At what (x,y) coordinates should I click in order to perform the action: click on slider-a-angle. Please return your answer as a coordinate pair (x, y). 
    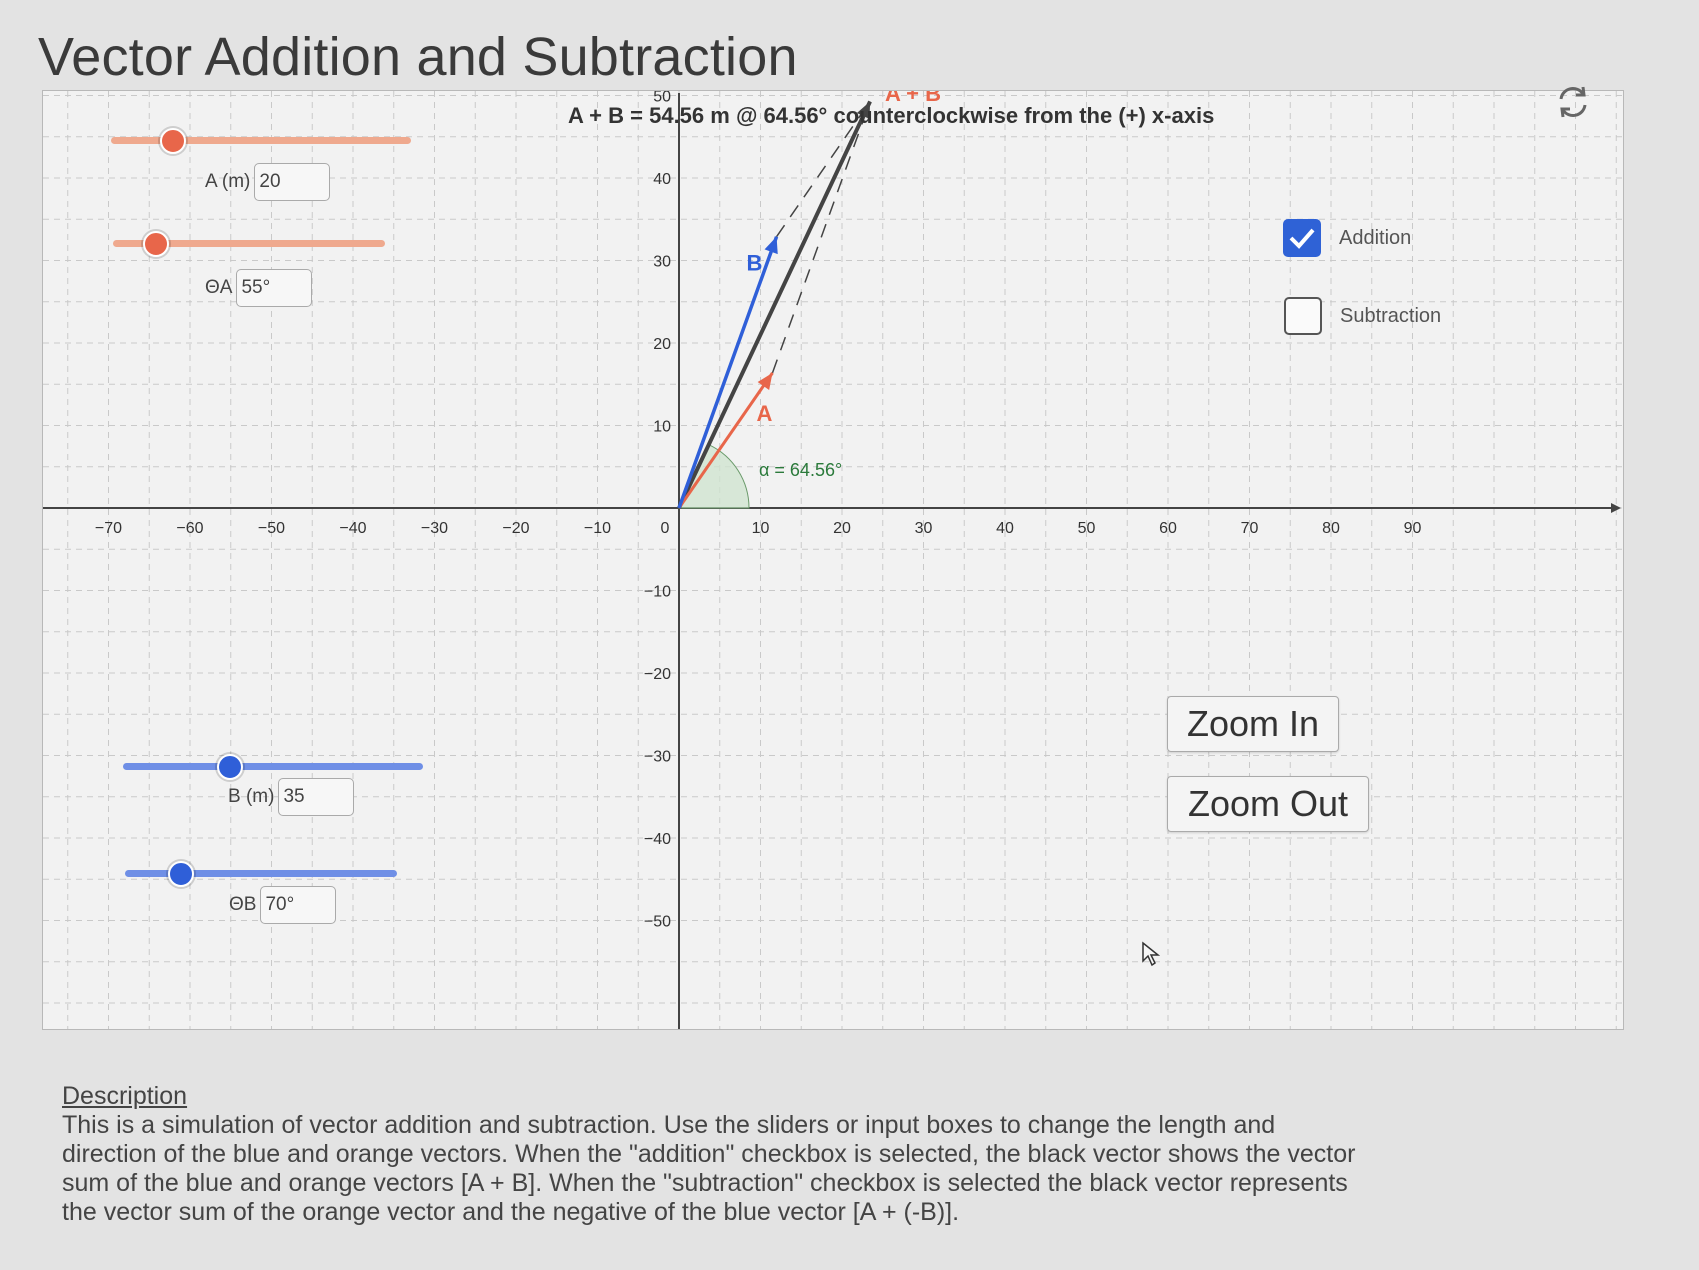
    Looking at the image, I should click on (249, 244).